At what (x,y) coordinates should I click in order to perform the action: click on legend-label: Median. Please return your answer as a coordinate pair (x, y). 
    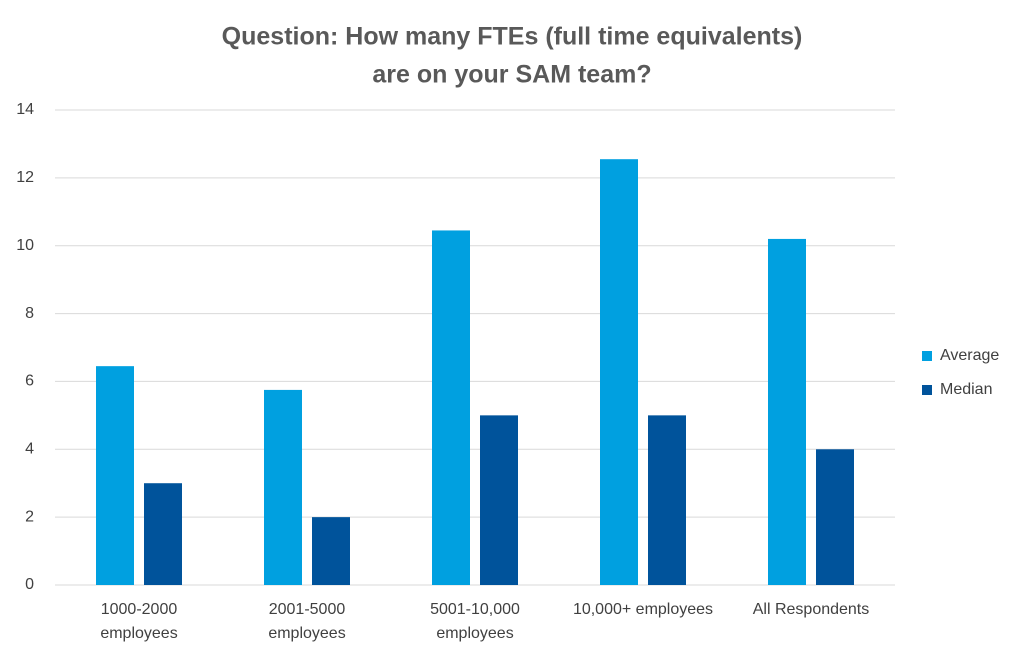
    Looking at the image, I should click on (966, 389).